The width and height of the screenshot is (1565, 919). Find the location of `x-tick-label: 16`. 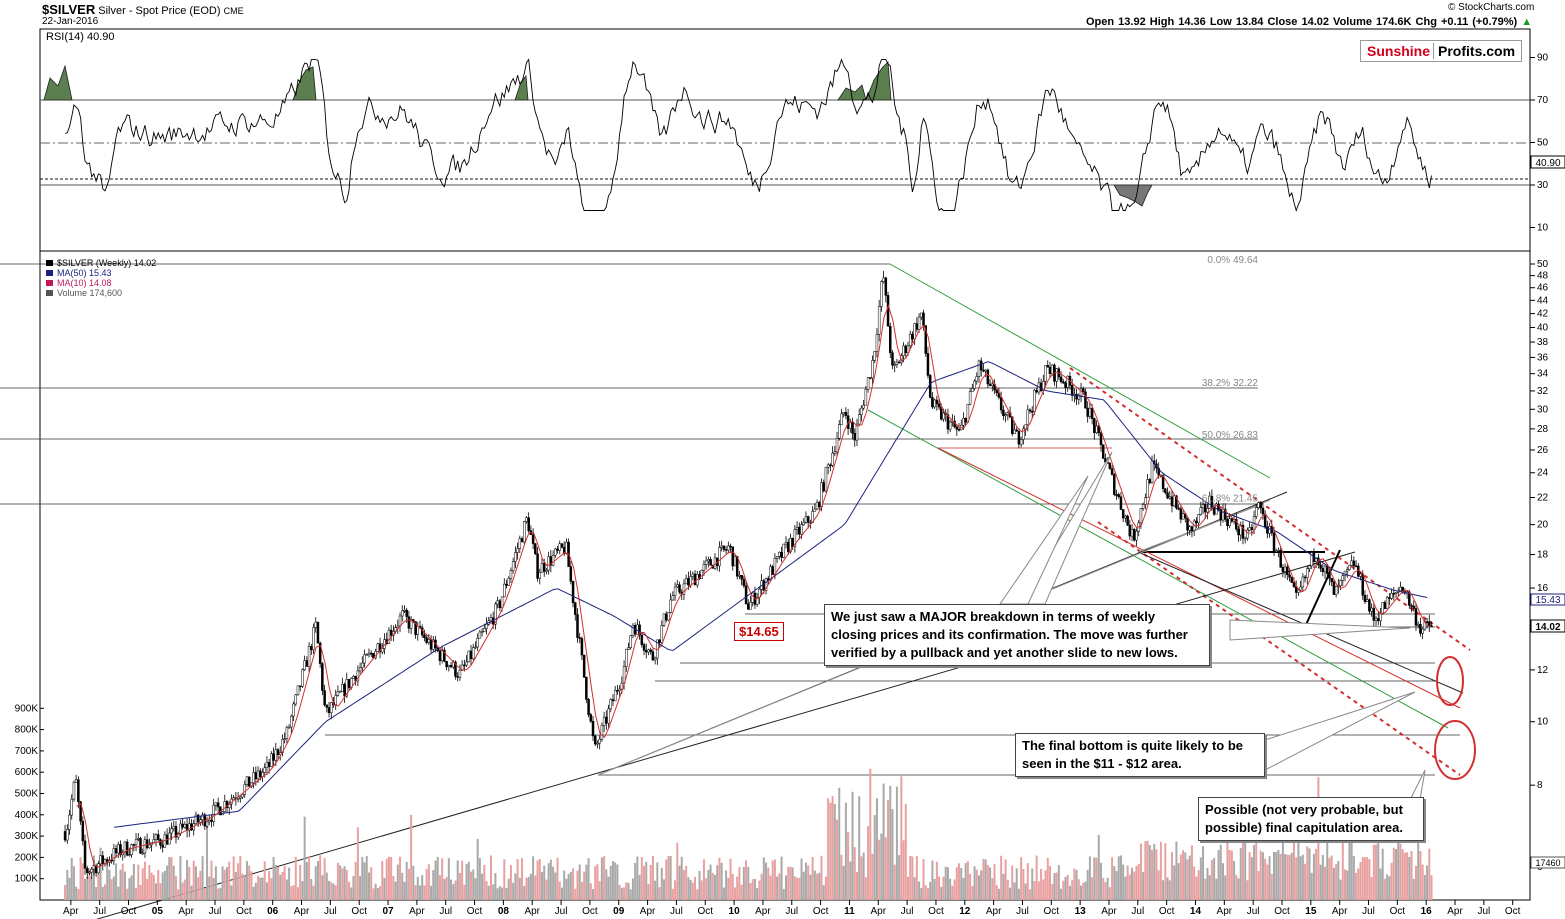

x-tick-label: 16 is located at coordinates (1427, 911).